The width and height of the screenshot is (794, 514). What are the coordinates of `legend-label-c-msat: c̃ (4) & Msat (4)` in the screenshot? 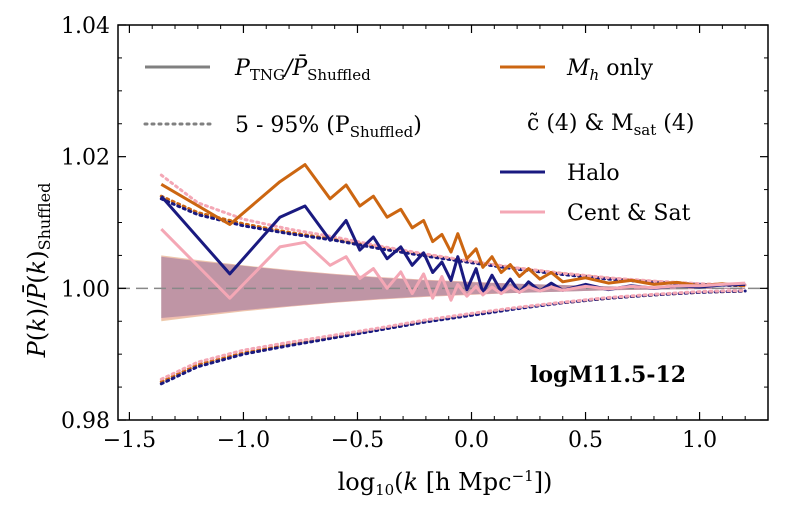 It's located at (610, 125).